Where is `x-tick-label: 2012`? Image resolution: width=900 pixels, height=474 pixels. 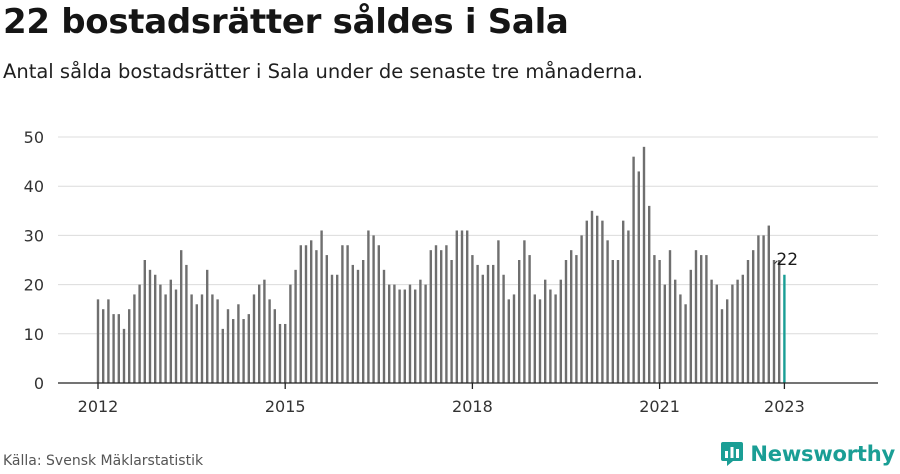 x-tick-label: 2012 is located at coordinates (98, 406).